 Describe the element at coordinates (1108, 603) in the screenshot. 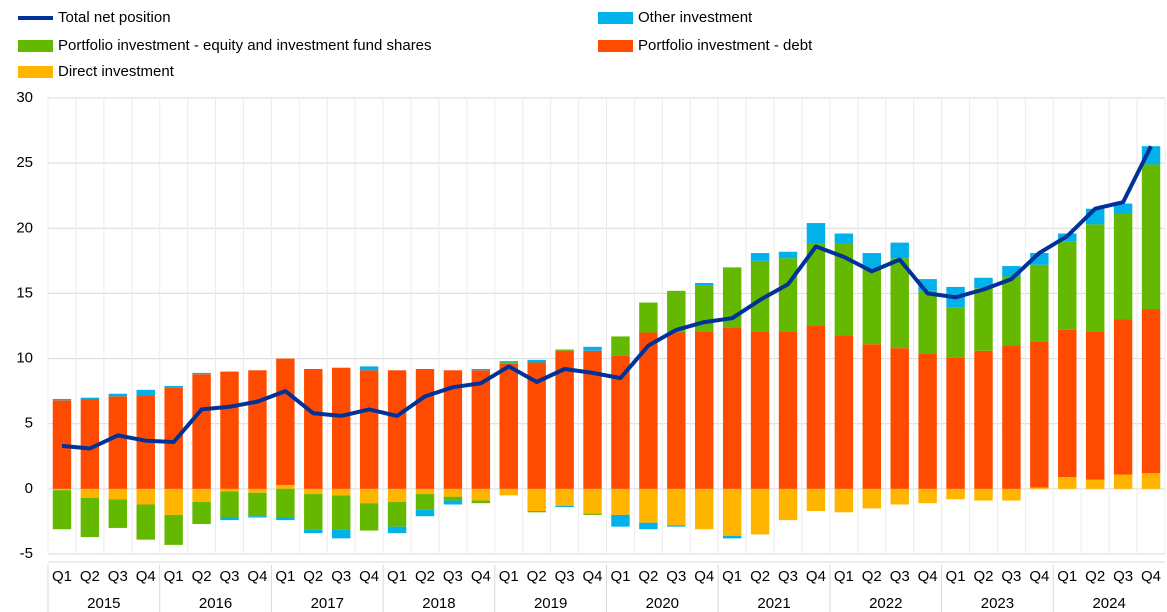

I see `year-label: 2024` at that location.